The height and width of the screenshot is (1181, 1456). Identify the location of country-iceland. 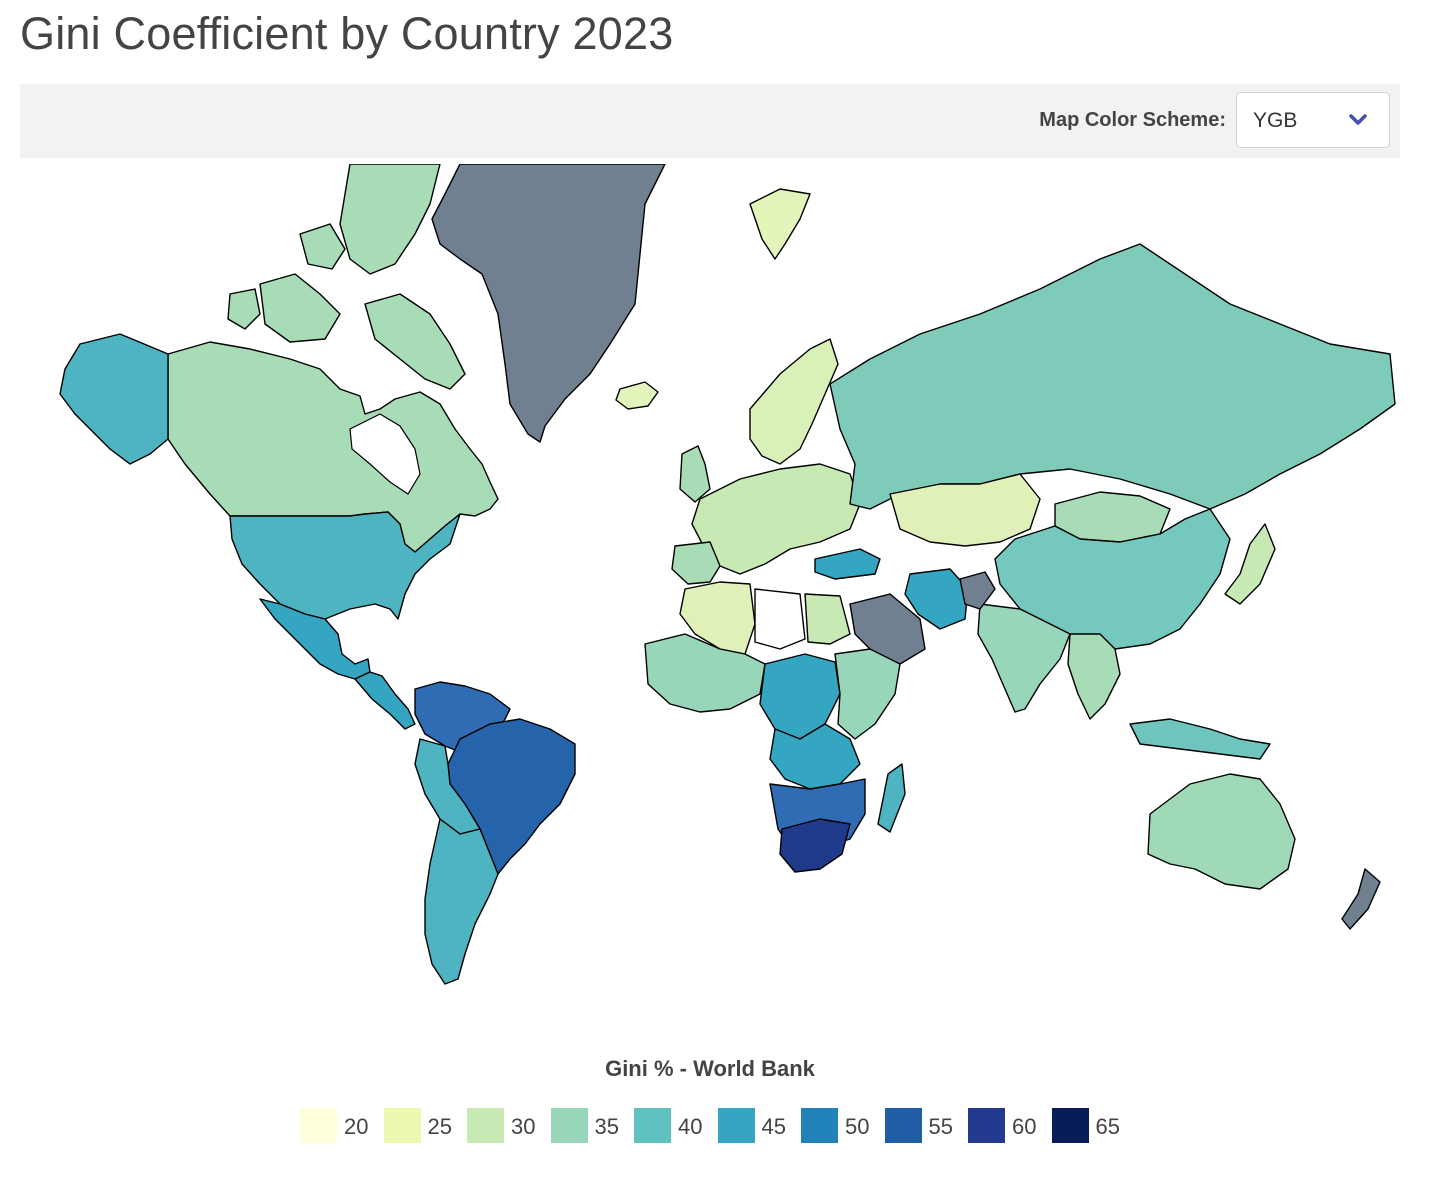
(637, 395).